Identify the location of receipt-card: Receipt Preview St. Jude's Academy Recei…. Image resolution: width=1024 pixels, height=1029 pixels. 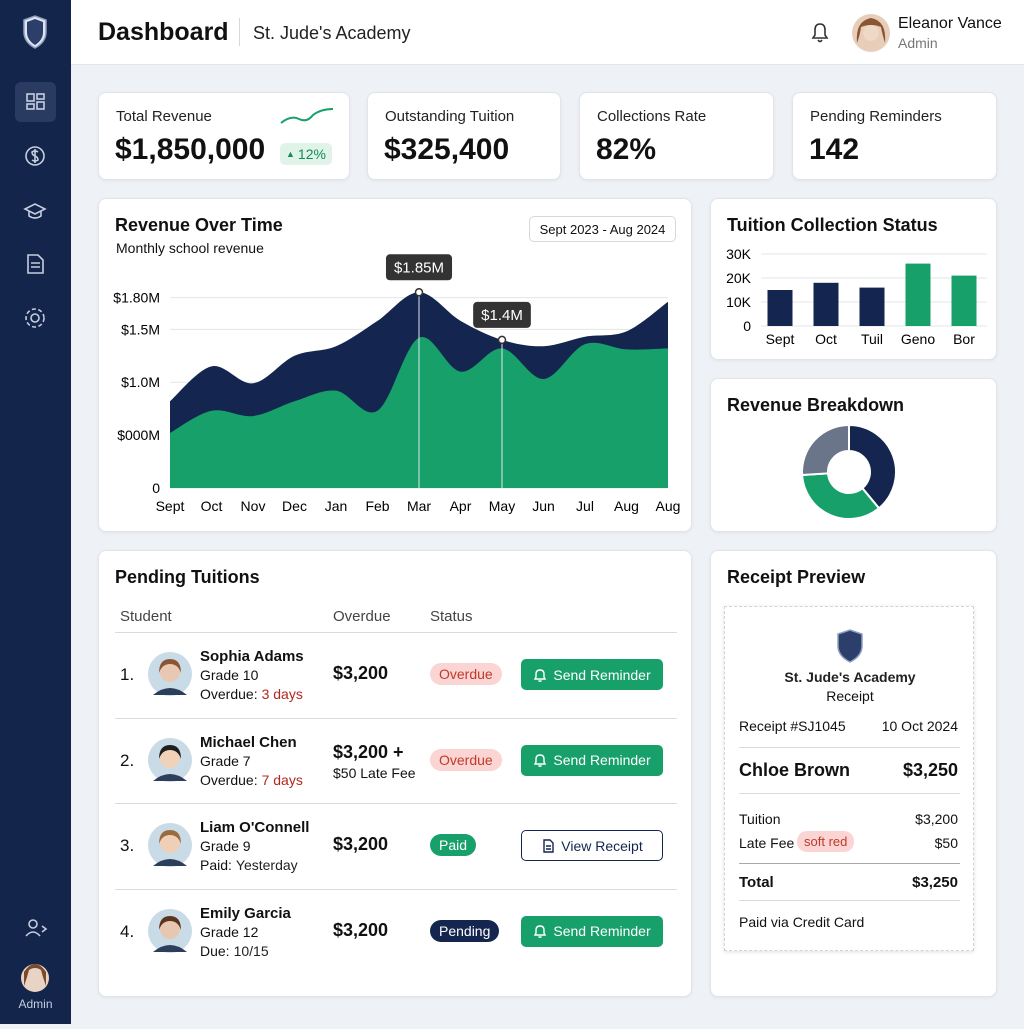
(853, 773).